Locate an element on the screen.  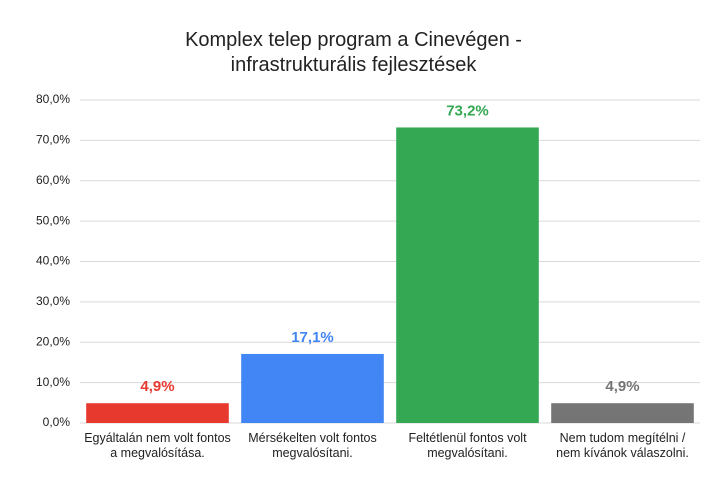
data-label: 73,2% is located at coordinates (467, 110).